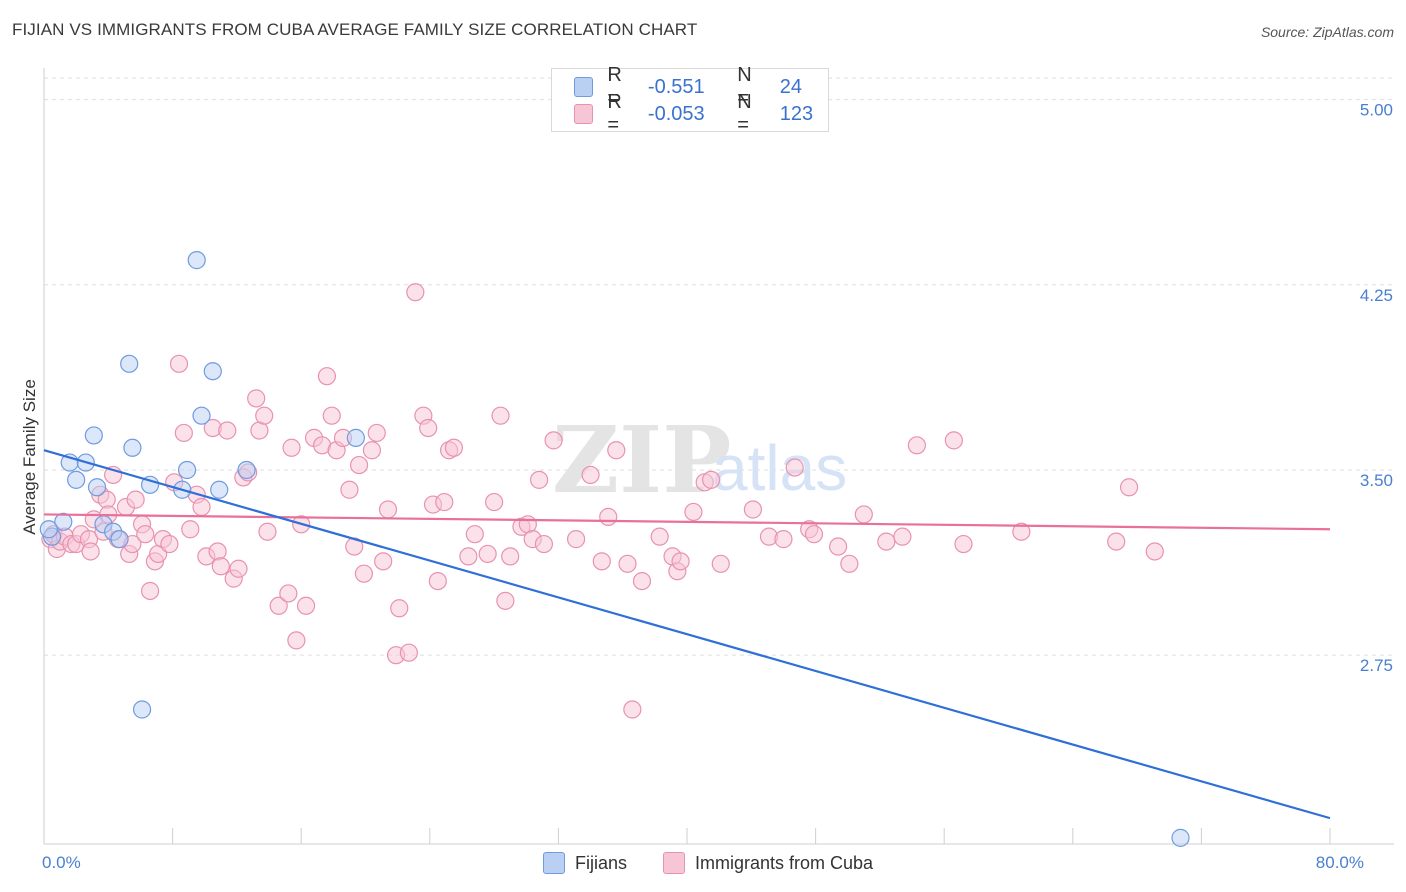 Image resolution: width=1406 pixels, height=892 pixels. I want to click on legend-label-fijians: Fijians, so click(601, 862).